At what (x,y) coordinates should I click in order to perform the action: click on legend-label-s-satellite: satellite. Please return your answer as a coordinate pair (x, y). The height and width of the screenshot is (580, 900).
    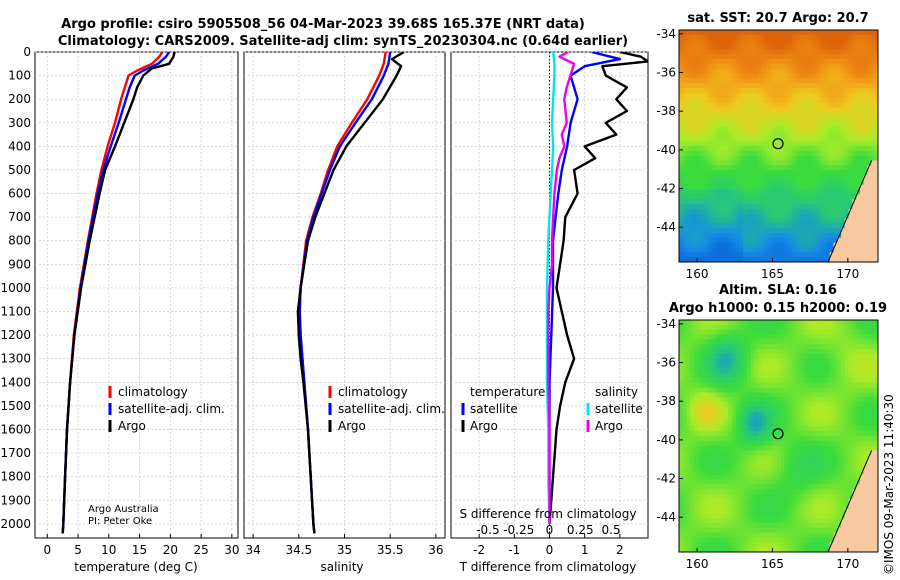
    Looking at the image, I should click on (619, 409).